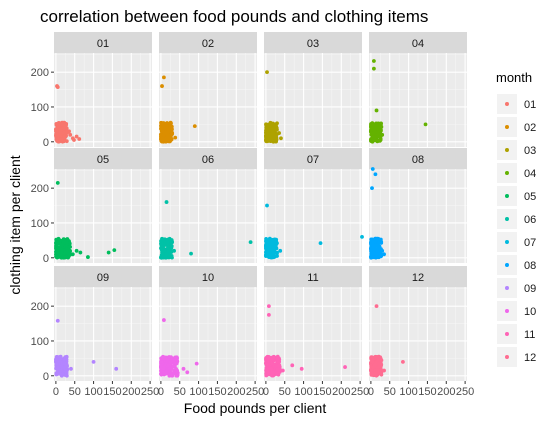  What do you see at coordinates (516, 173) in the screenshot?
I see `legend-item-04: 04` at bounding box center [516, 173].